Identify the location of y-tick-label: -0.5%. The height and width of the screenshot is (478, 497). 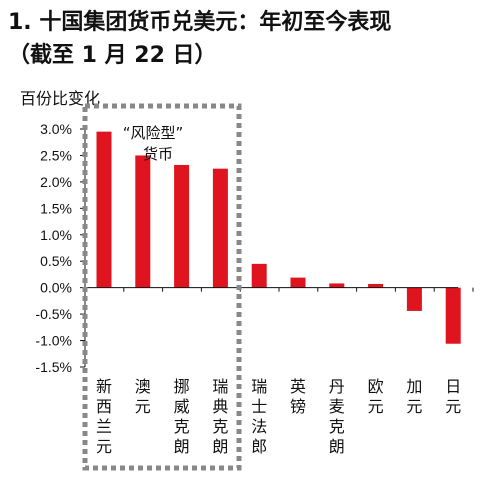
(53, 314).